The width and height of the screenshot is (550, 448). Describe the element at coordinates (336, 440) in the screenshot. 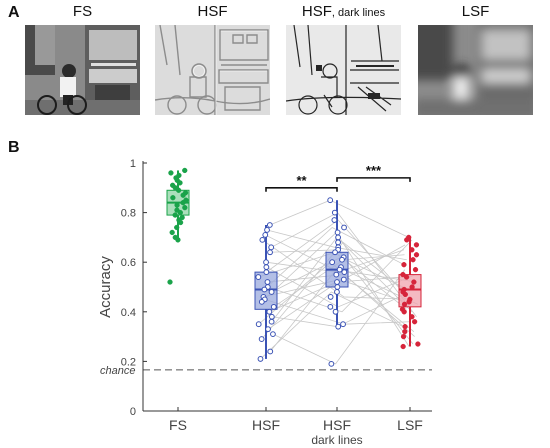

I see `x-tick-sublabel: dark lines` at that location.